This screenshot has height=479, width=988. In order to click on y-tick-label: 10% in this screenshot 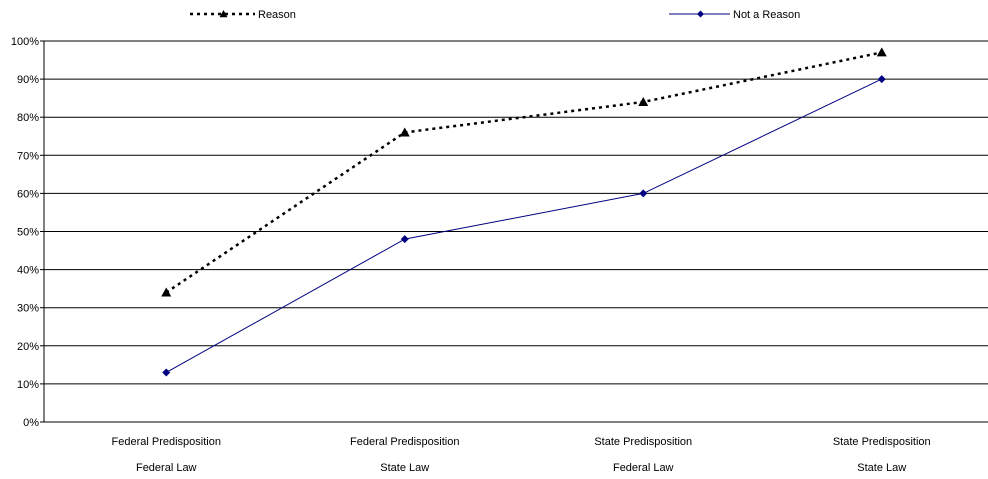, I will do `click(28, 385)`.